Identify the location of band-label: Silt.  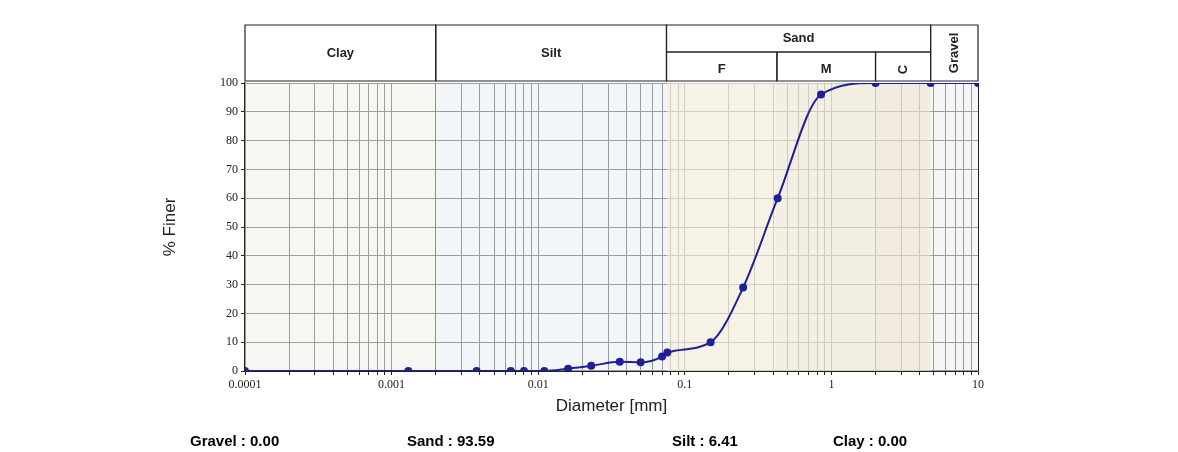
(551, 52).